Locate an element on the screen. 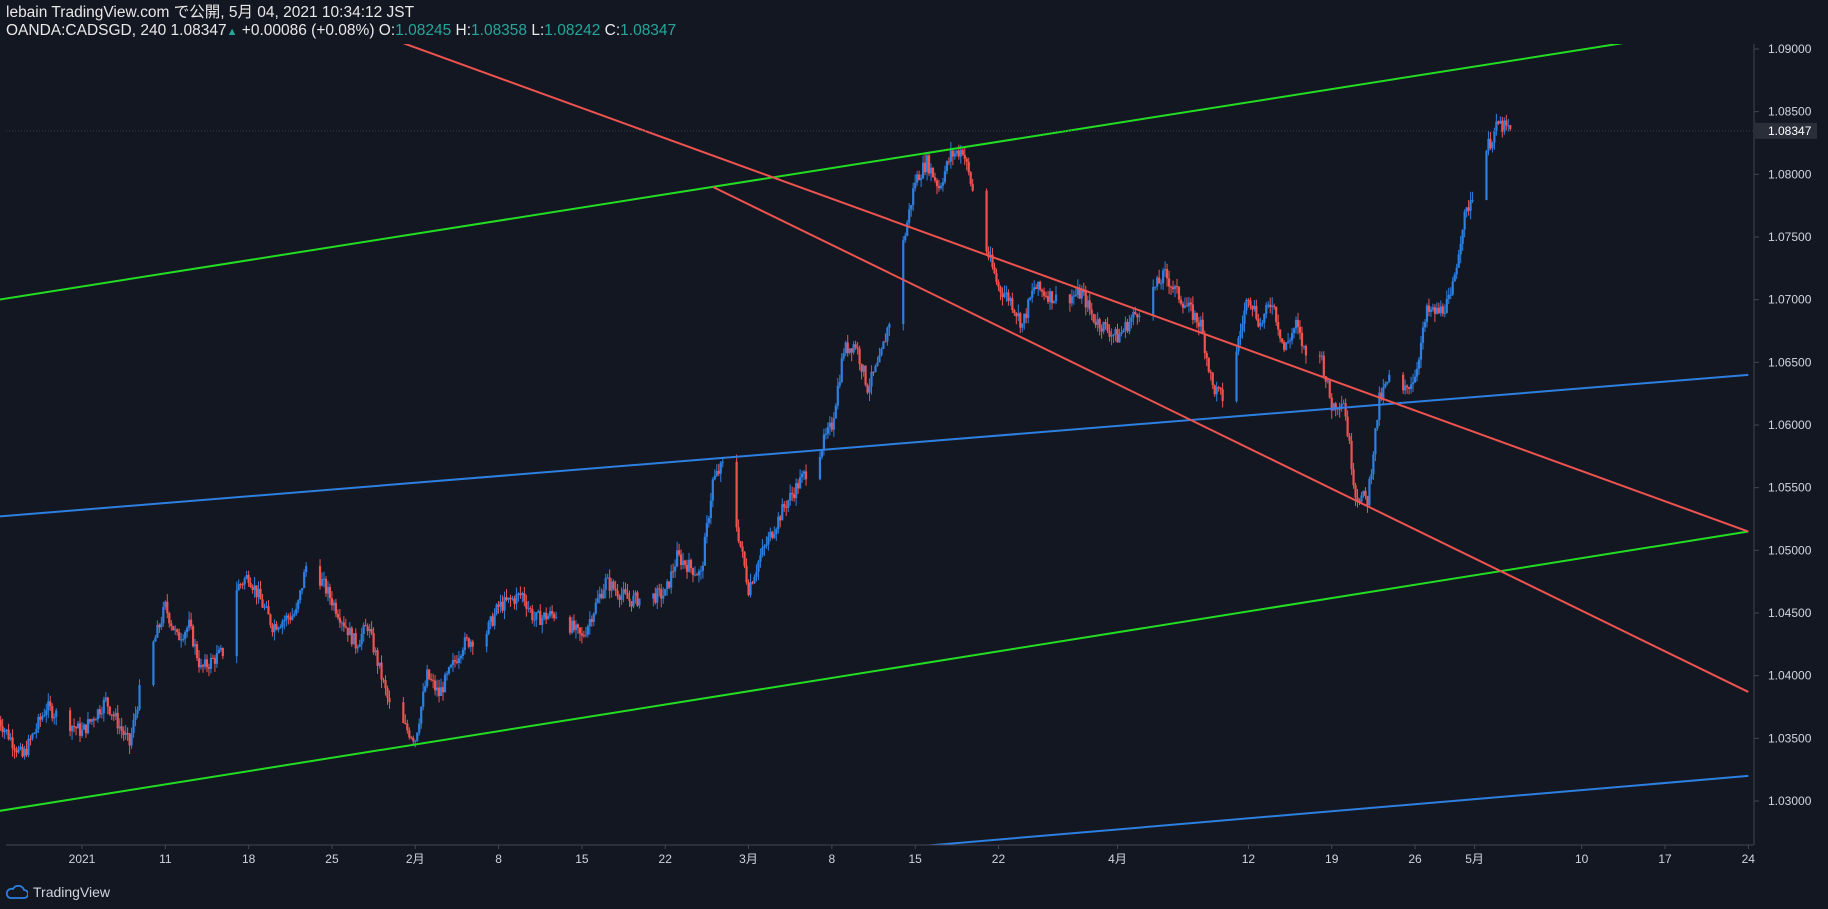  tradingview-brand: TradingView is located at coordinates (72, 892).